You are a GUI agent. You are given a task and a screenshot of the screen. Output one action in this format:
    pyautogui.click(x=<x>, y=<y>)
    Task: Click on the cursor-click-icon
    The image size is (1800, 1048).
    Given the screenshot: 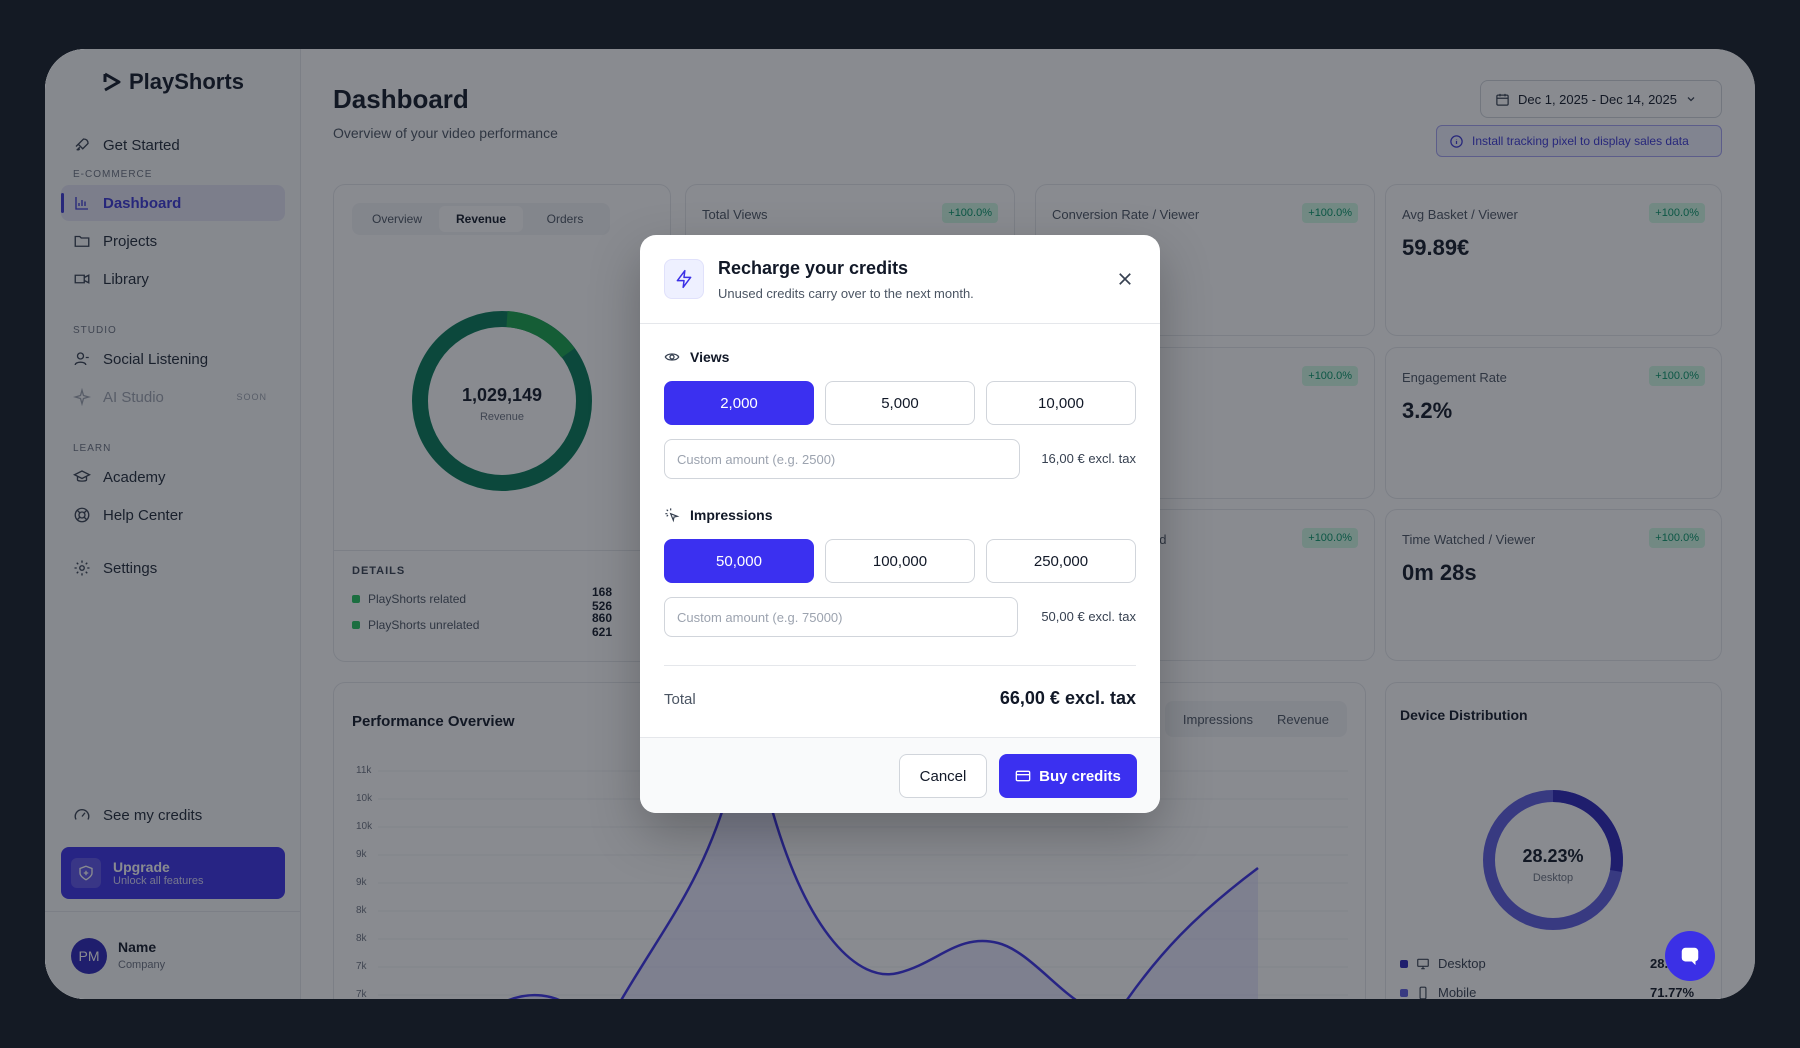 What is the action you would take?
    pyautogui.click(x=672, y=515)
    